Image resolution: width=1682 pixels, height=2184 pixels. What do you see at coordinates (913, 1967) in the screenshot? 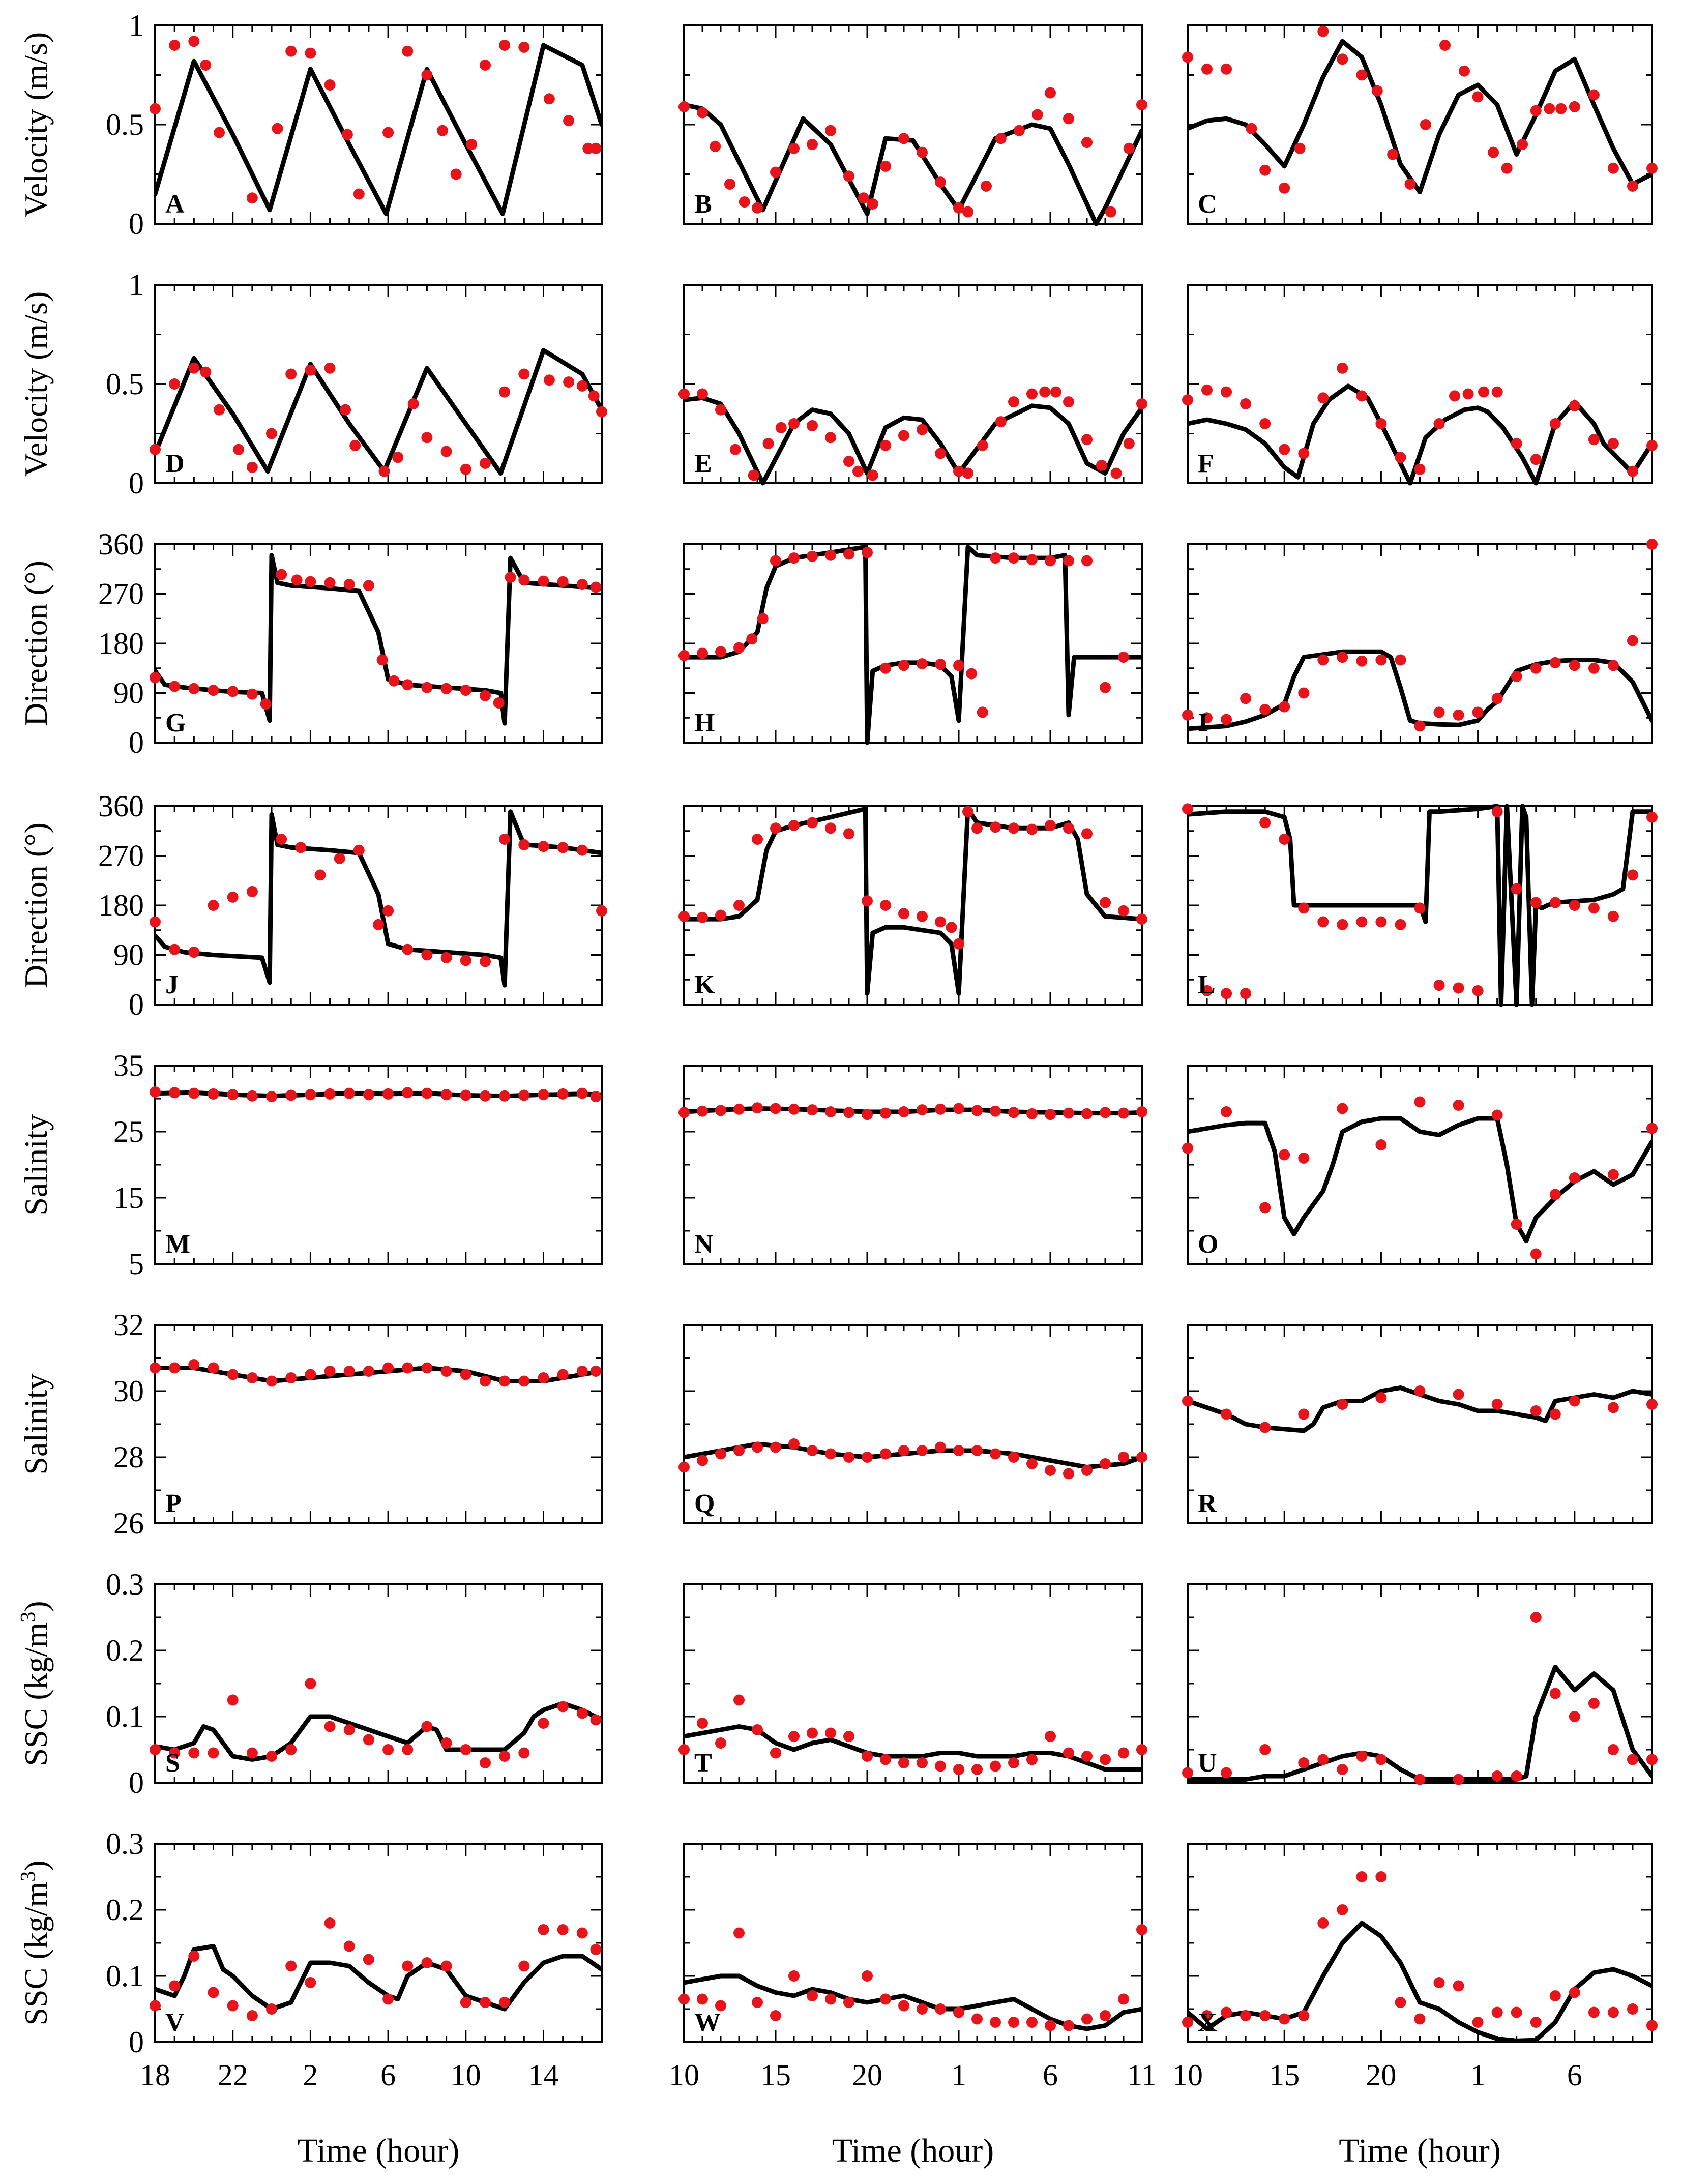
I see `panel-w: 10 15 20 1 6 11 W` at bounding box center [913, 1967].